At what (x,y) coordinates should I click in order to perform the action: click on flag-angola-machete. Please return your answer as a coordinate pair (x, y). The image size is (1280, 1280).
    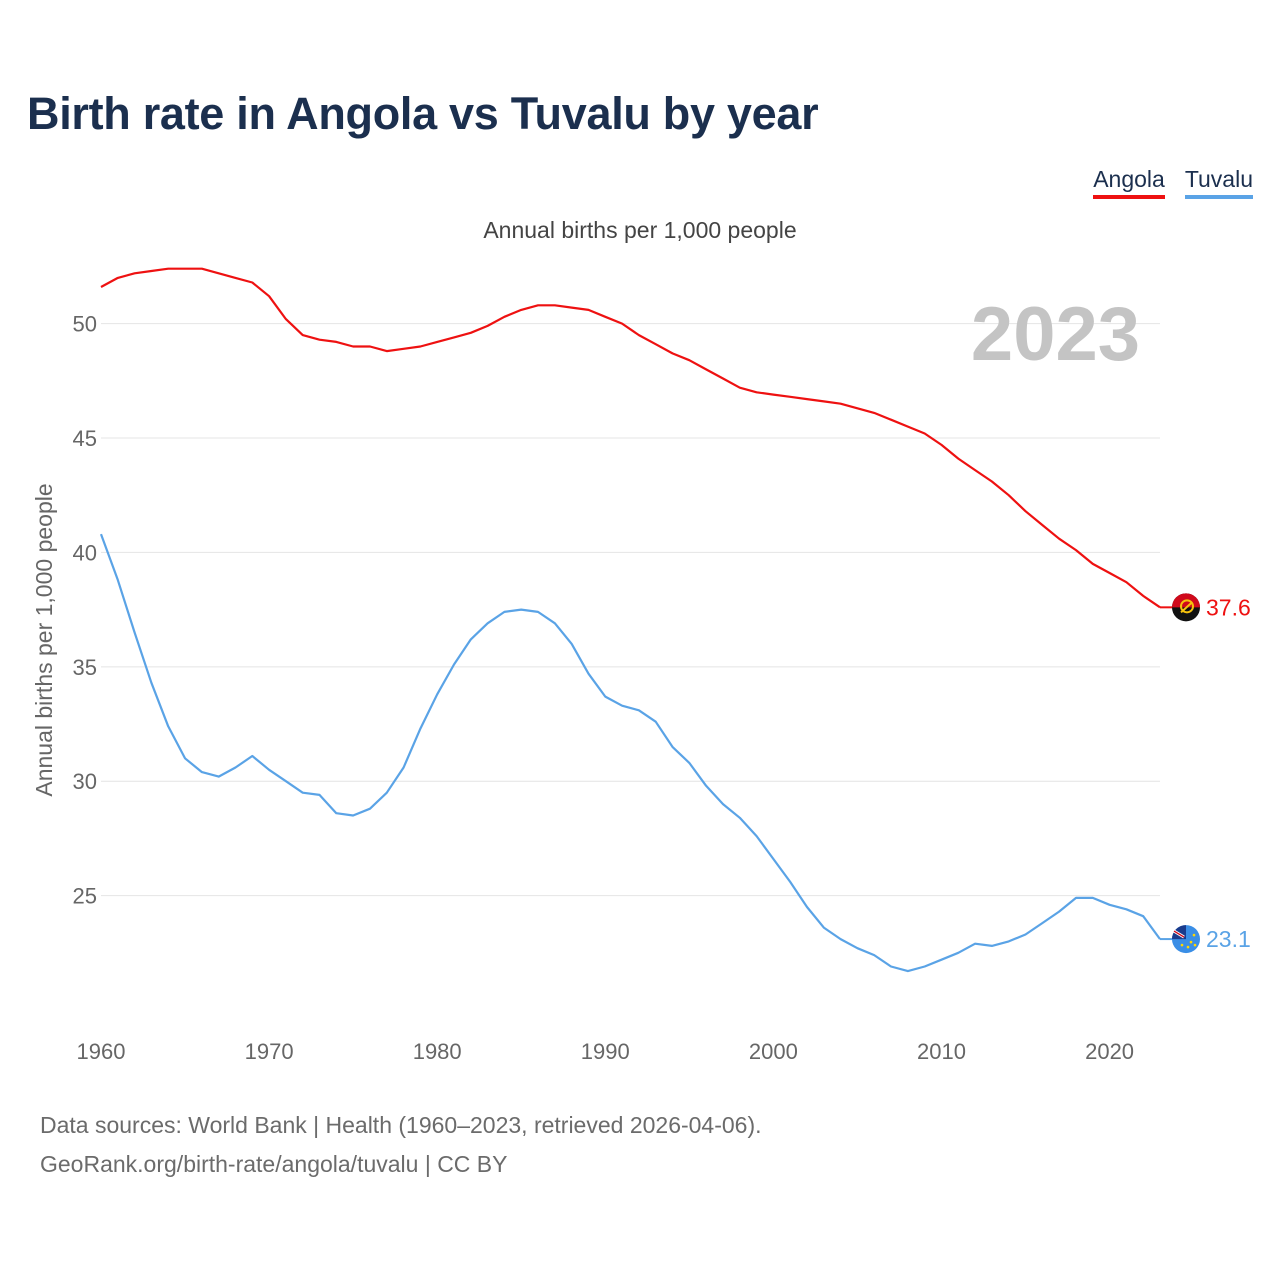
    Looking at the image, I should click on (1186, 607).